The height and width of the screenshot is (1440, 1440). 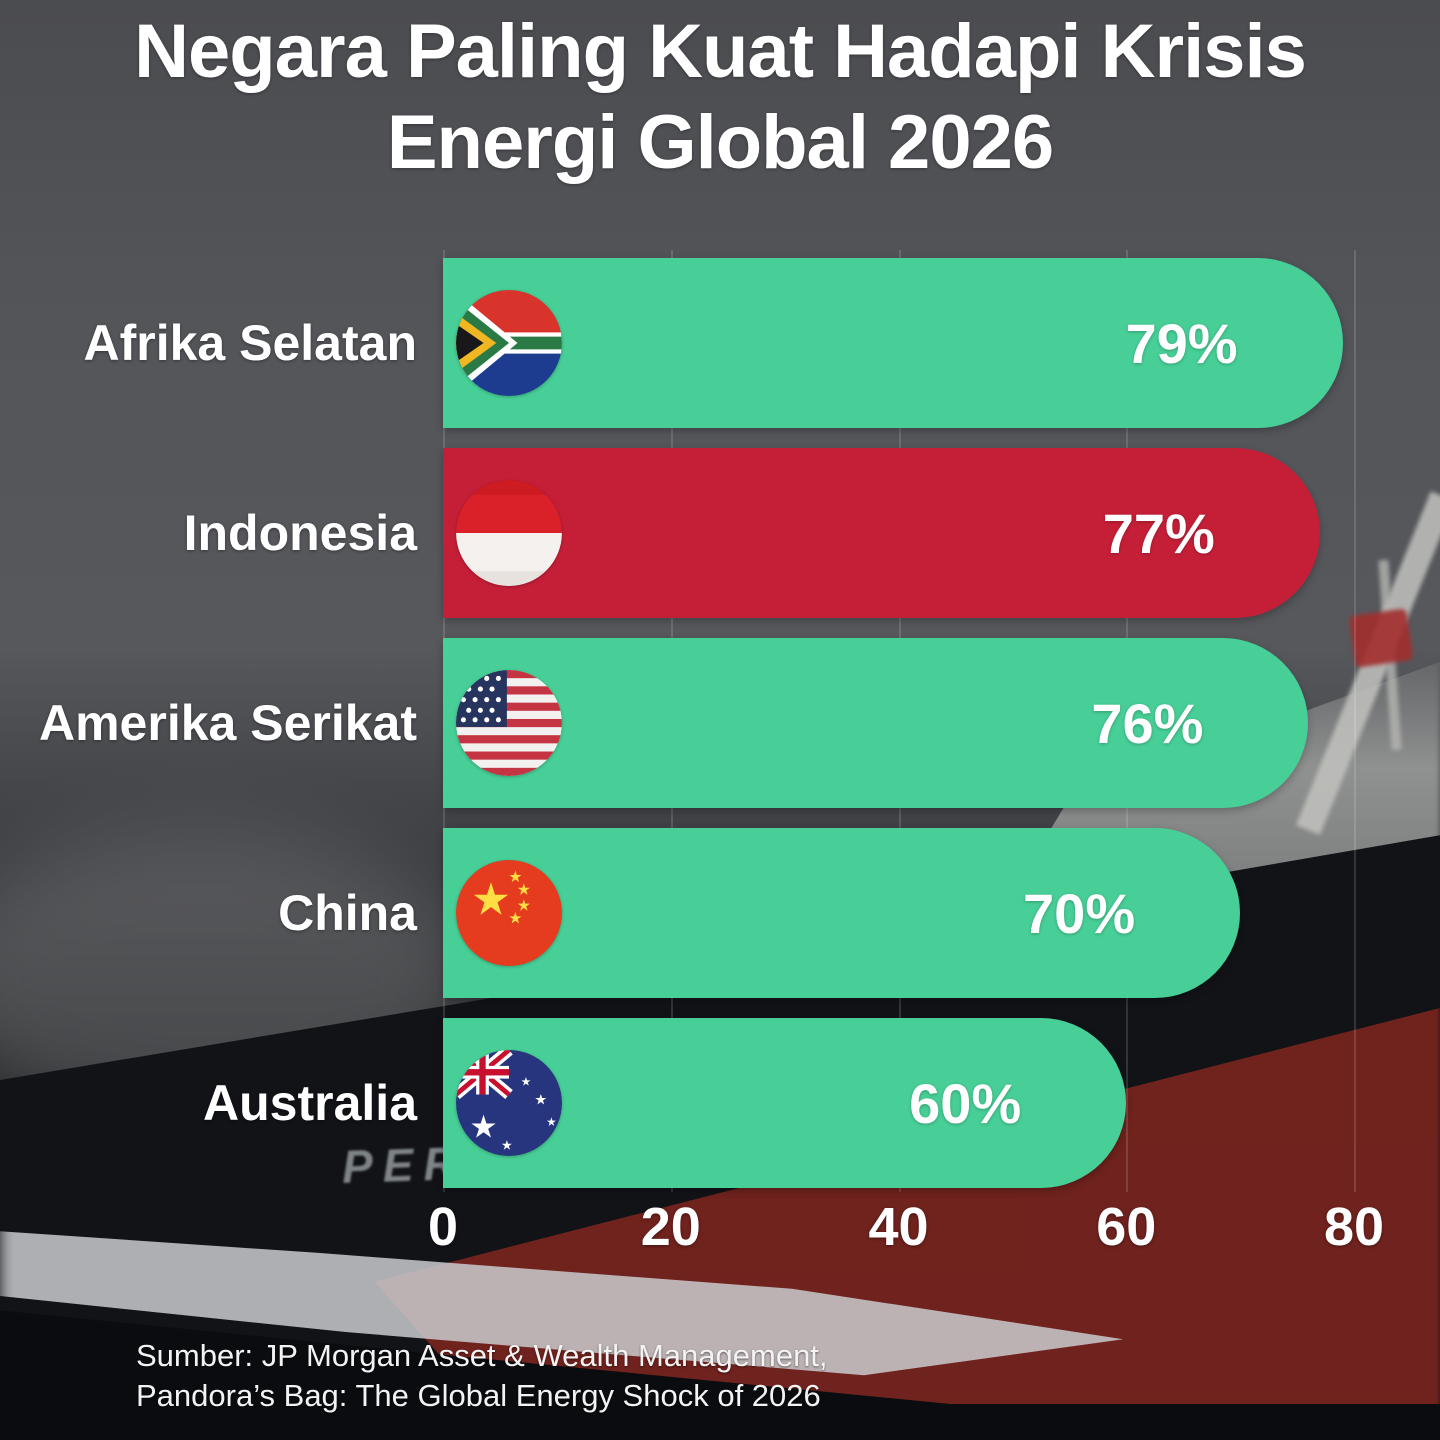 I want to click on x-axis-tick-label: 0, so click(x=443, y=1227).